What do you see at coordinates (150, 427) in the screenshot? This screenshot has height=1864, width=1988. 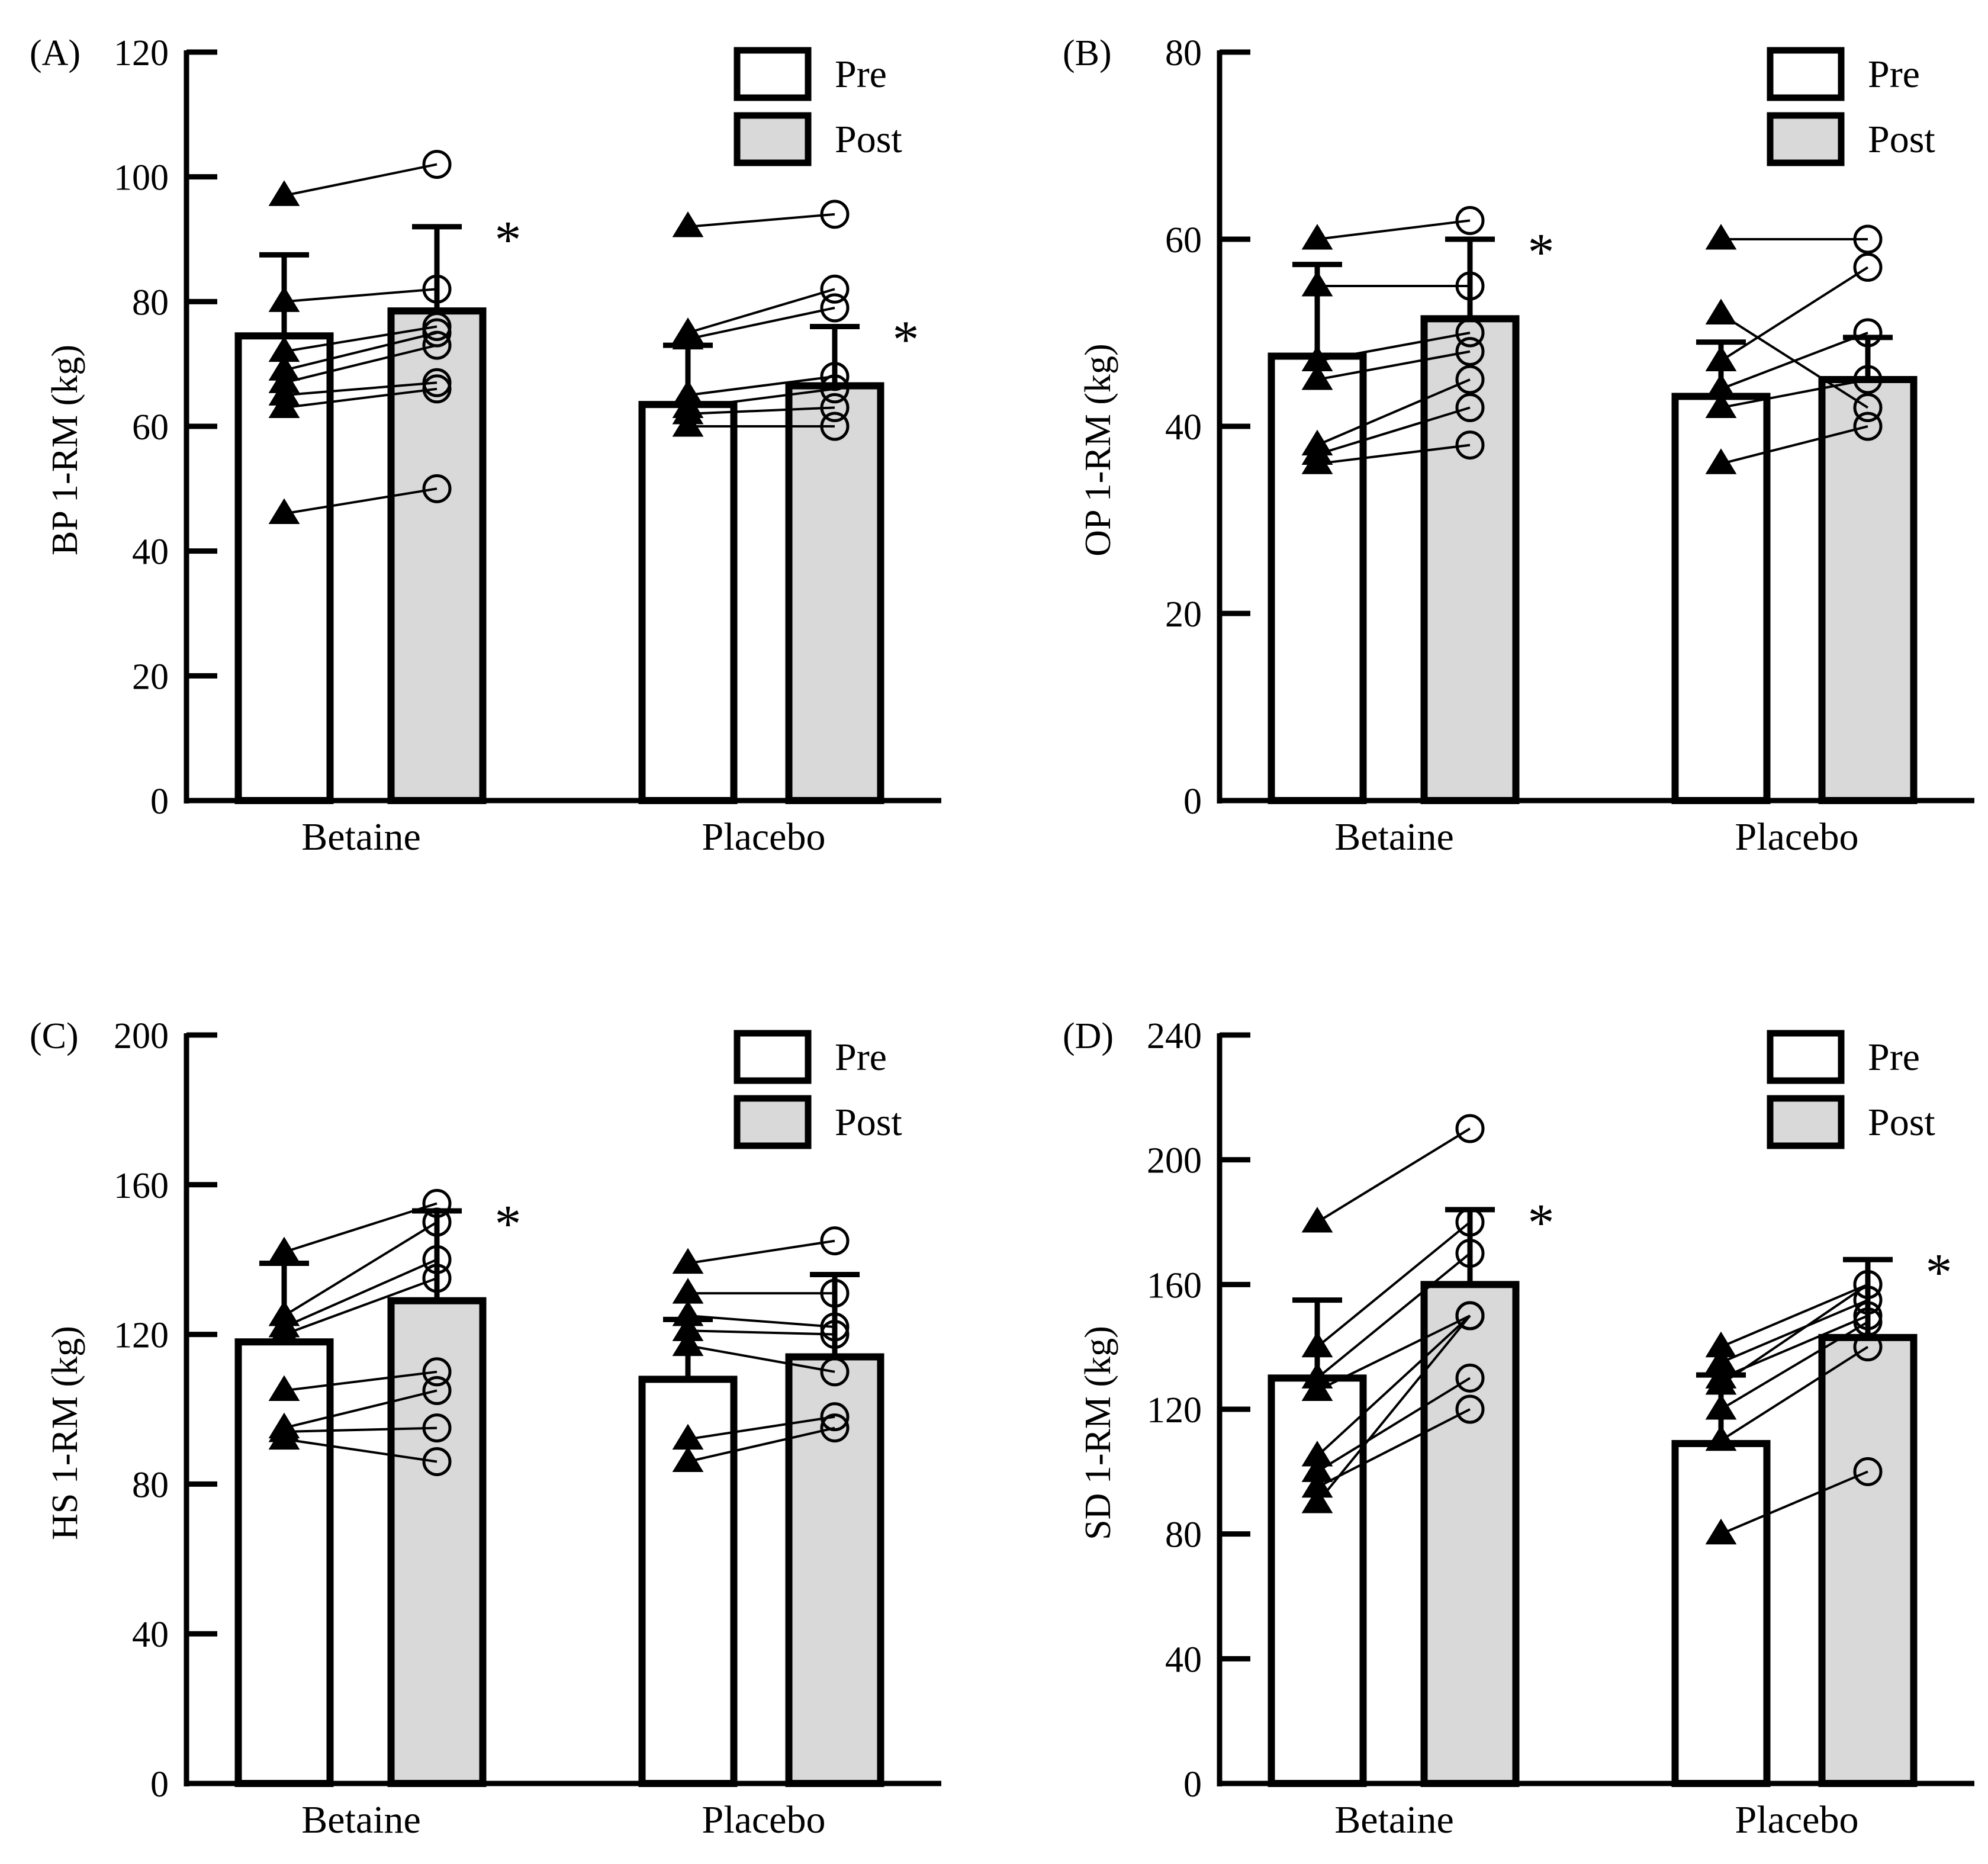 I see `y-tick-label: 60` at bounding box center [150, 427].